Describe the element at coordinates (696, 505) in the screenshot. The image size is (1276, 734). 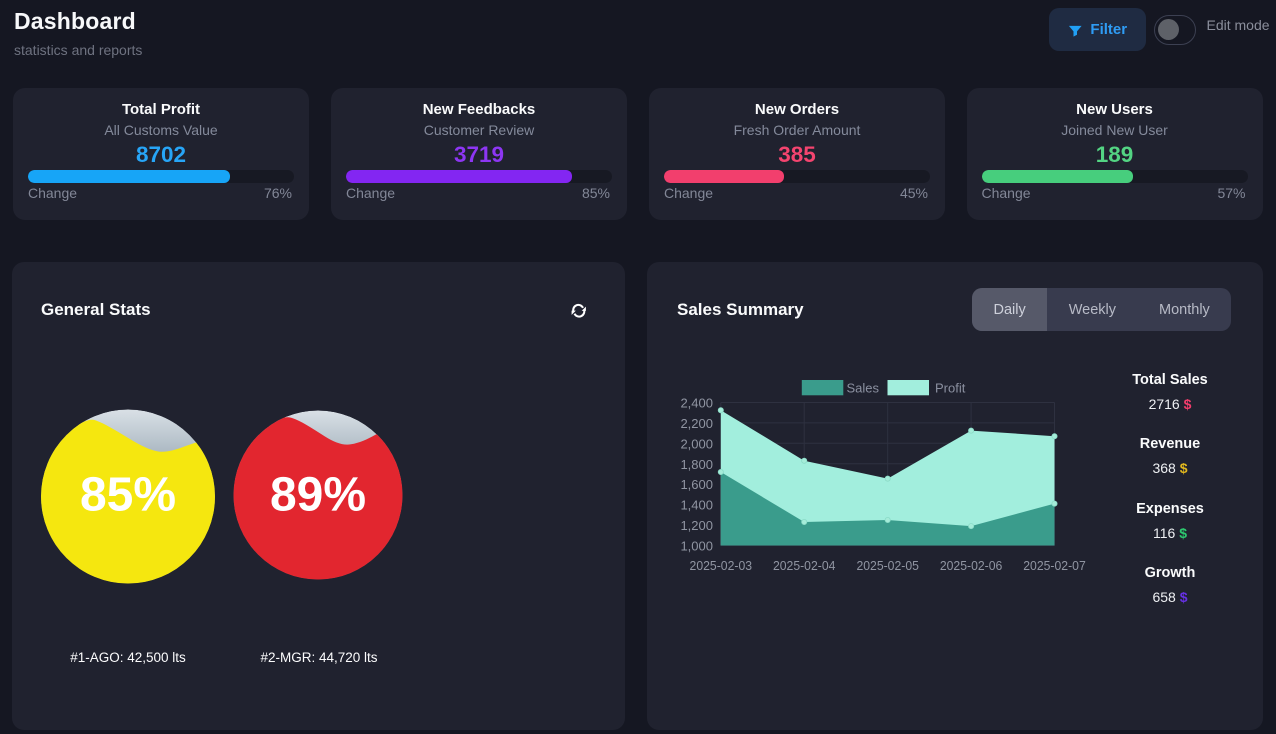
I see `svg-text: 1,400` at that location.